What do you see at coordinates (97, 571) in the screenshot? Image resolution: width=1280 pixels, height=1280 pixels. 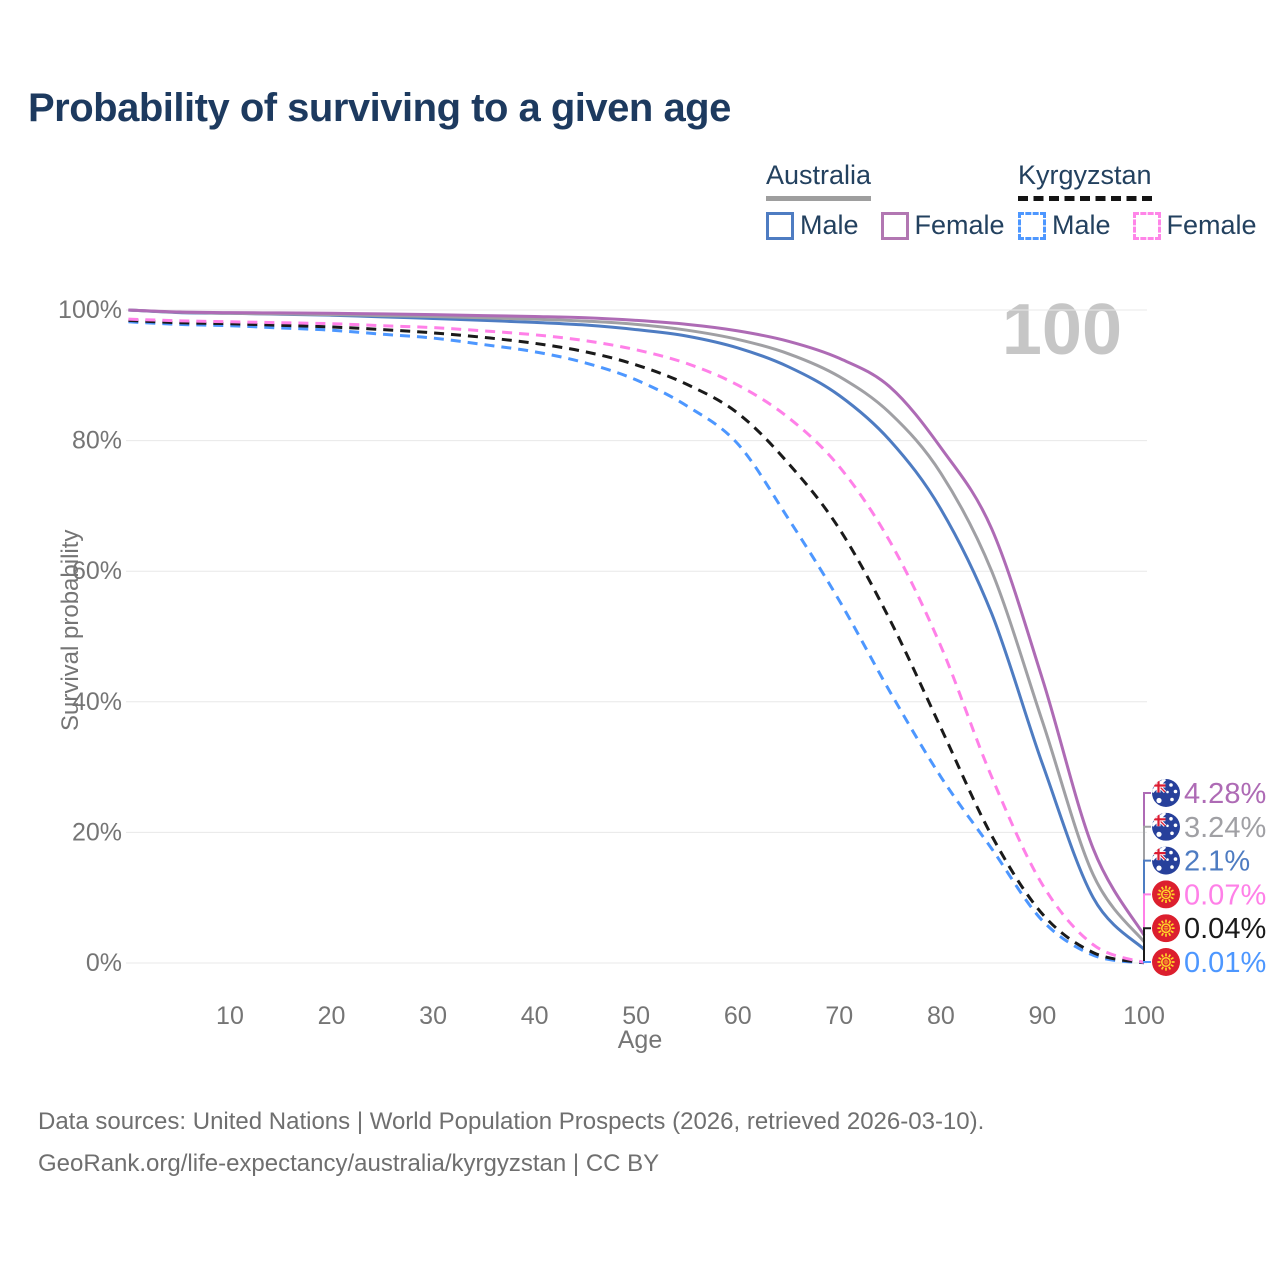 I see `y-tick-60%: 60%` at bounding box center [97, 571].